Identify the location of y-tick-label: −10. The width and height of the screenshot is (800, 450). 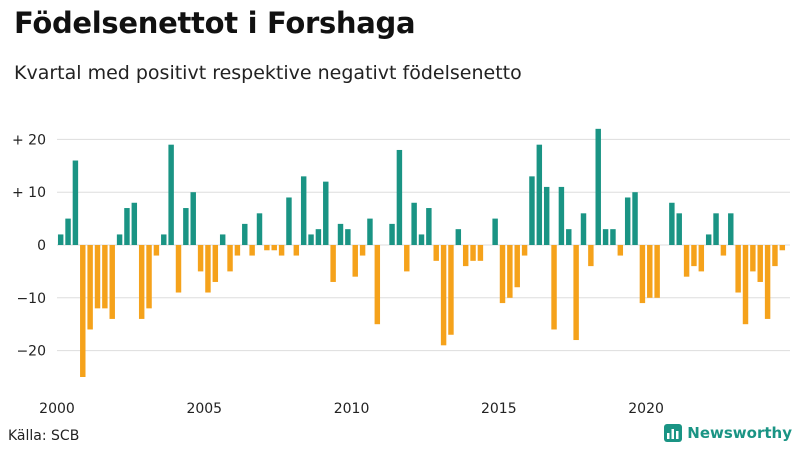
(31, 299).